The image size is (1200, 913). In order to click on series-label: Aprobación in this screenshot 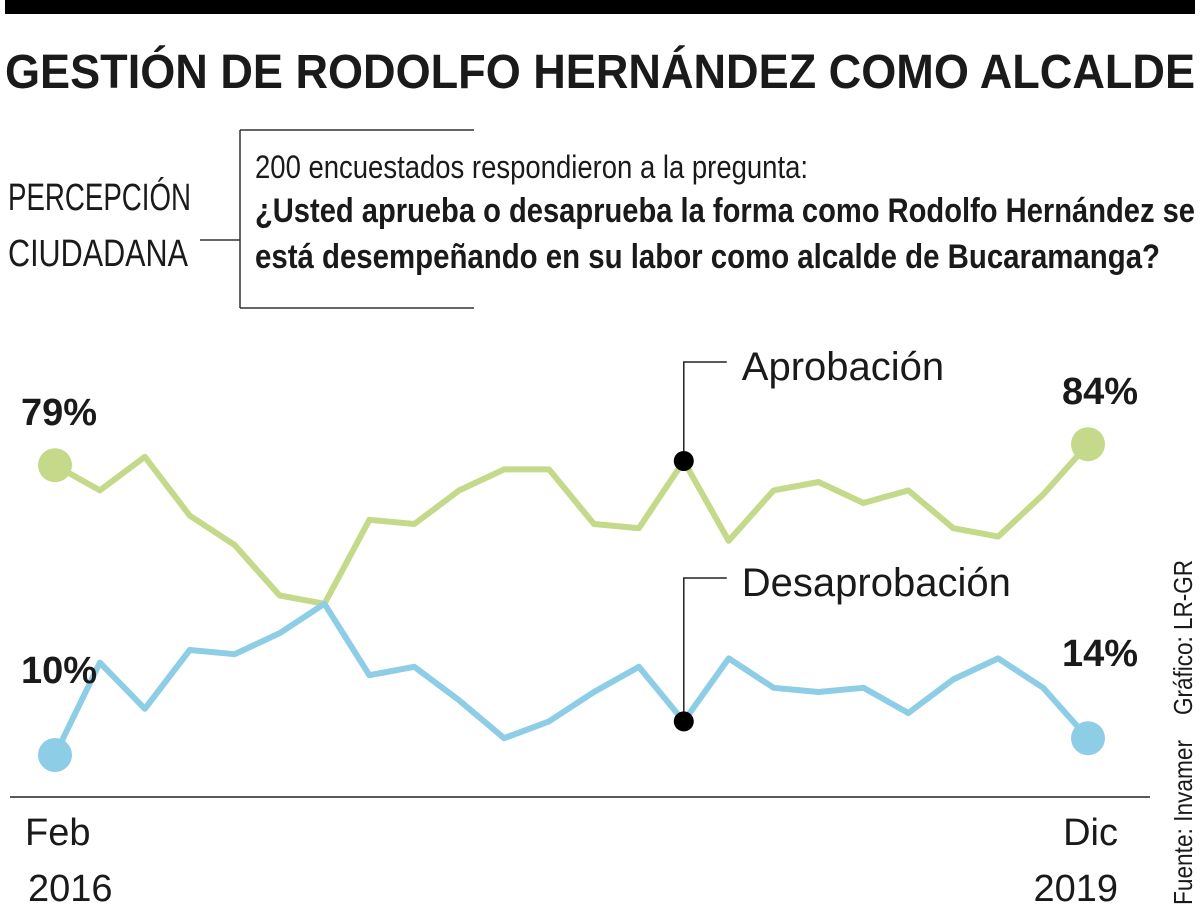, I will do `click(843, 367)`.